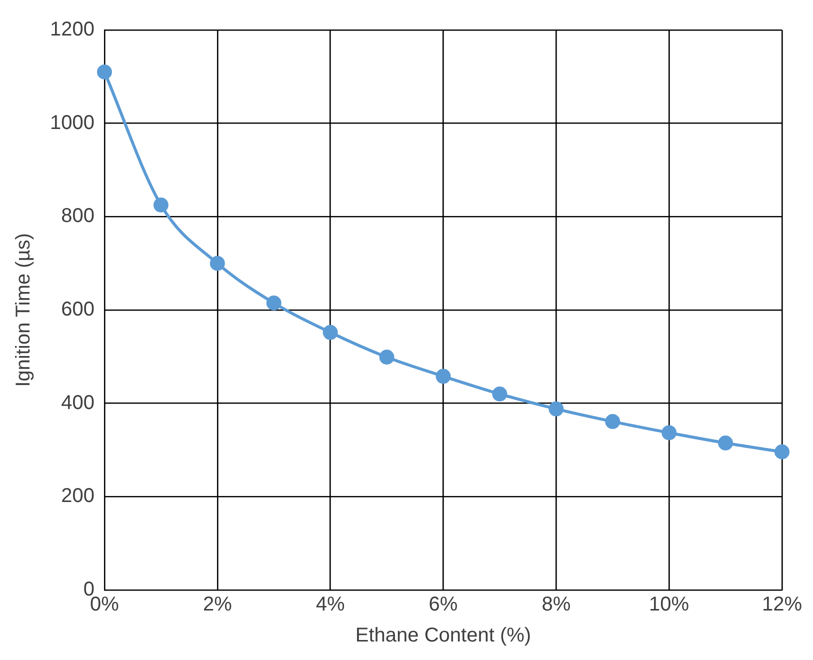  I want to click on y-tick-label: 400, so click(77, 403).